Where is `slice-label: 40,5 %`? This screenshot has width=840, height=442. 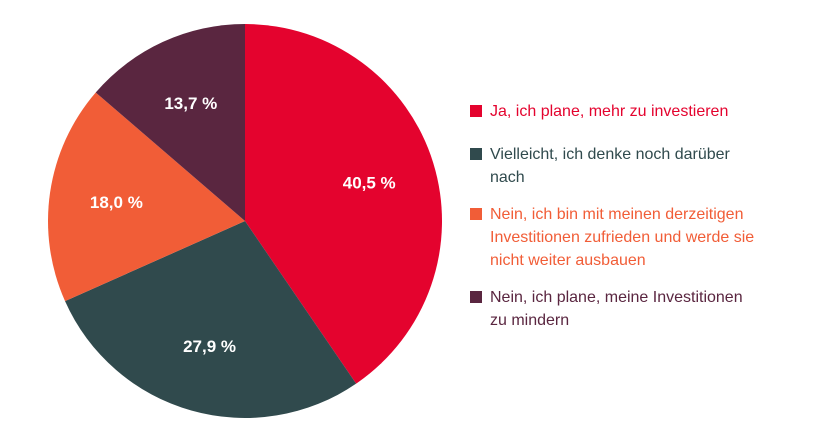 slice-label: 40,5 % is located at coordinates (369, 183).